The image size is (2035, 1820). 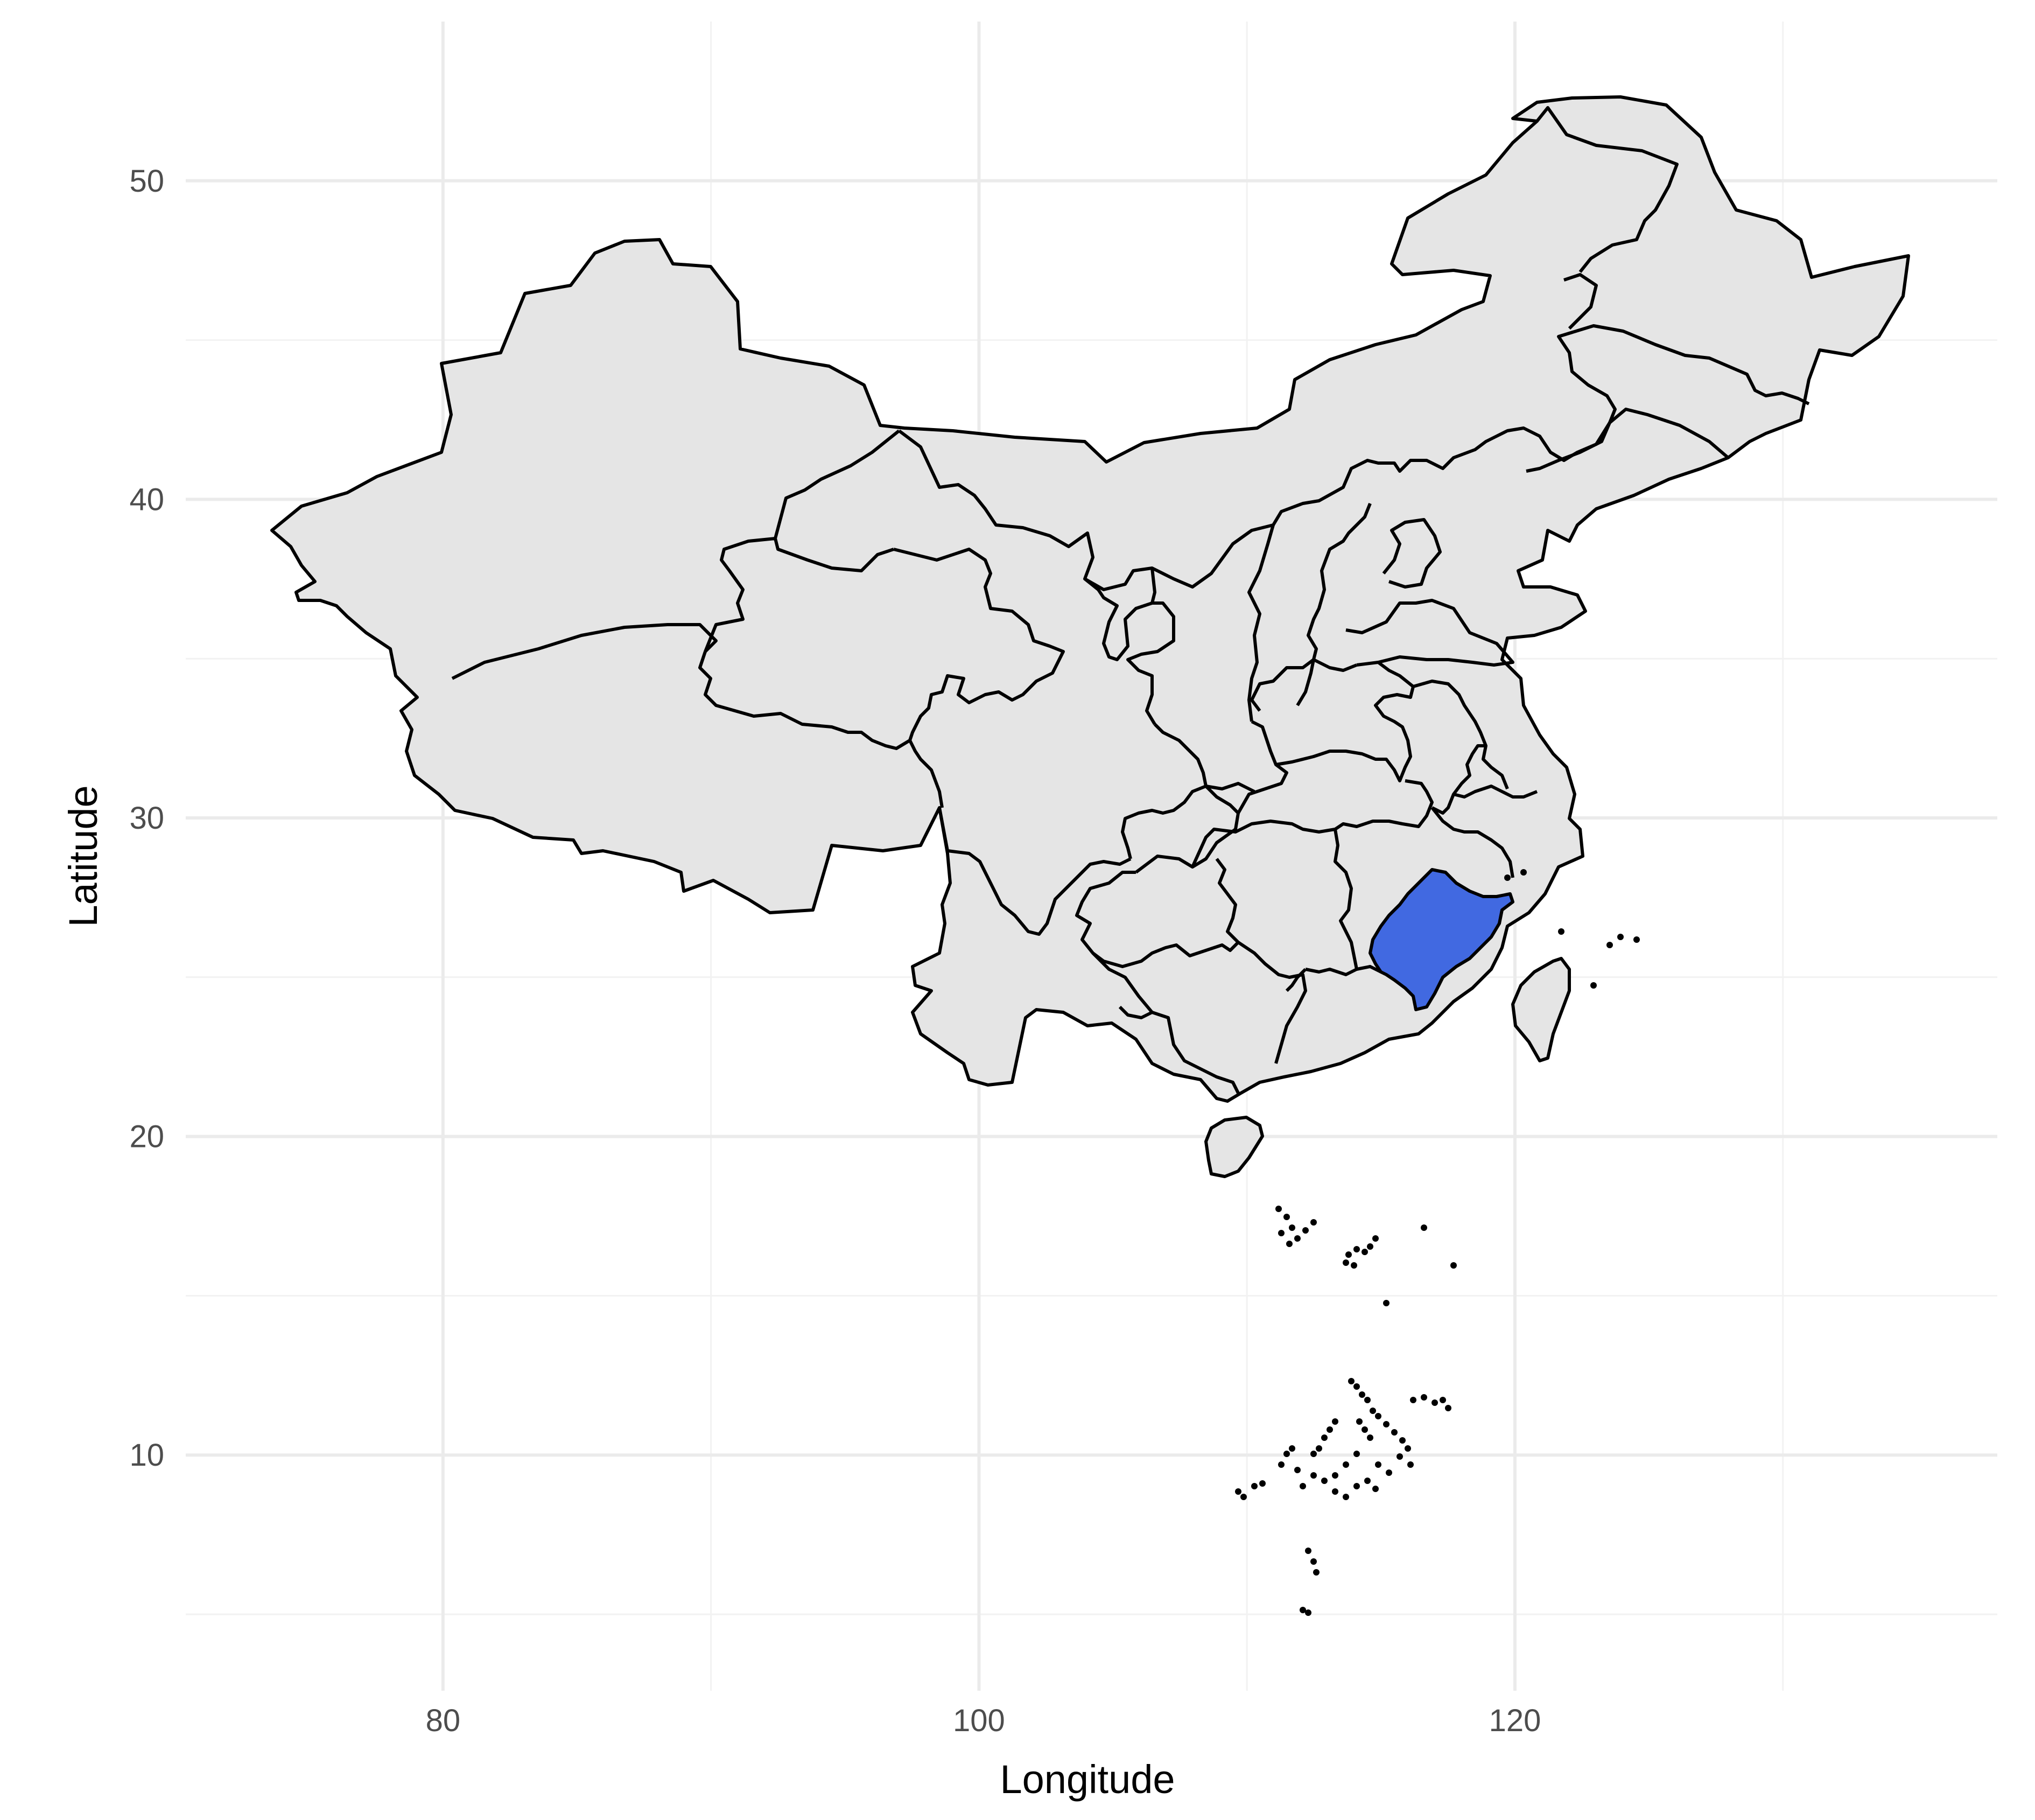 I want to click on border-shandong-henan, so click(x=1304, y=685).